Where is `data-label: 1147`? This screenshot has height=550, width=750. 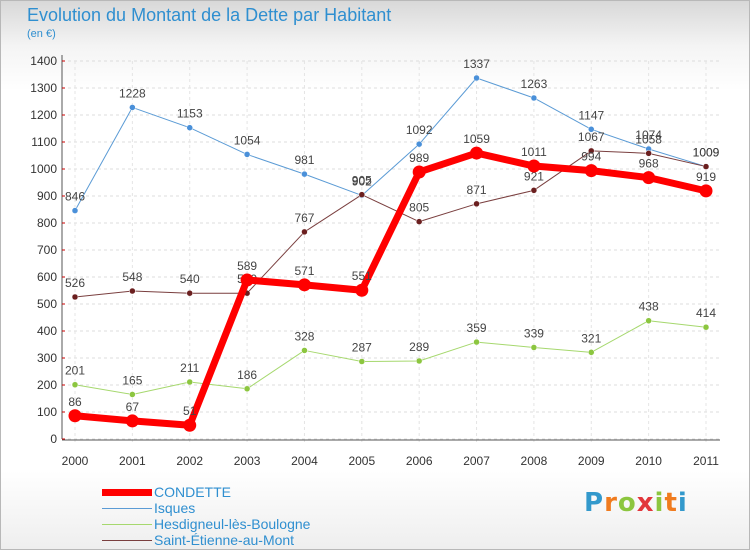 data-label: 1147 is located at coordinates (591, 115).